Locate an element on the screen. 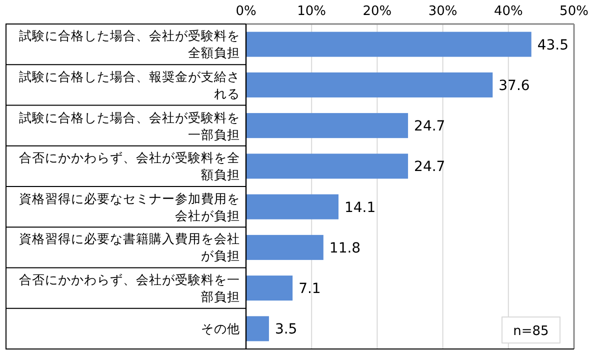 This screenshot has width=590, height=361. data-label: 11.8 is located at coordinates (345, 248).